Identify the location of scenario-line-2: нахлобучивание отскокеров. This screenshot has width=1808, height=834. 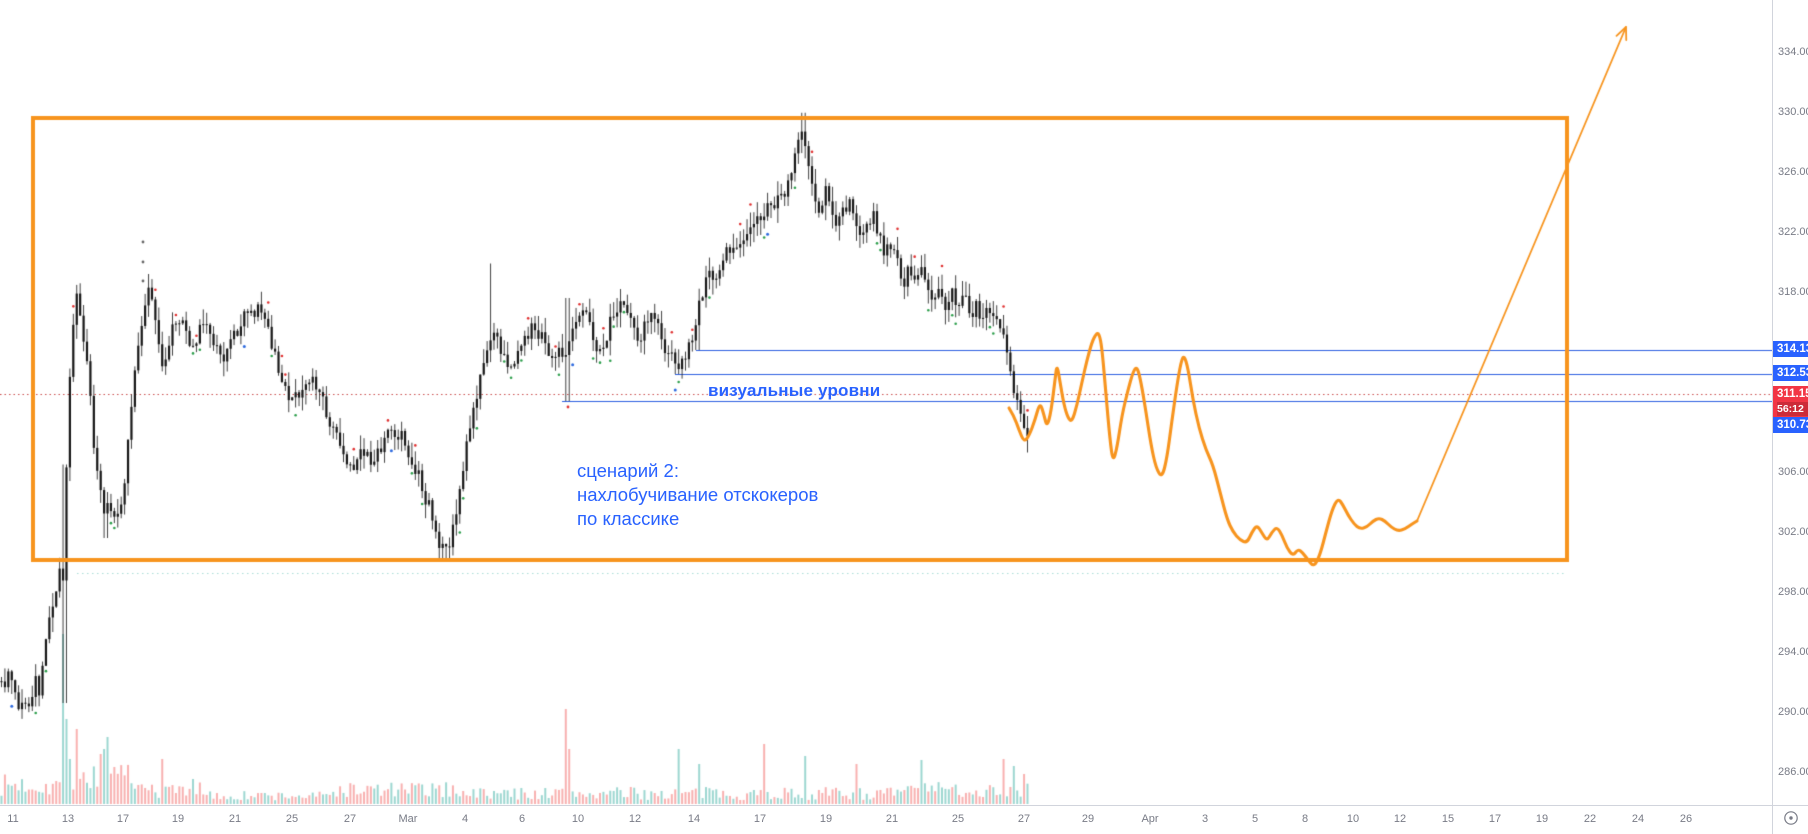
(698, 494).